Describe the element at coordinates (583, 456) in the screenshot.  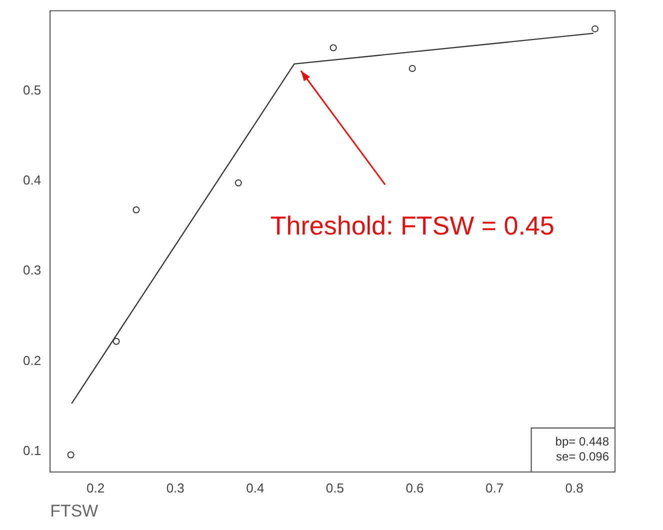
I see `annotation: se= 0.096` at that location.